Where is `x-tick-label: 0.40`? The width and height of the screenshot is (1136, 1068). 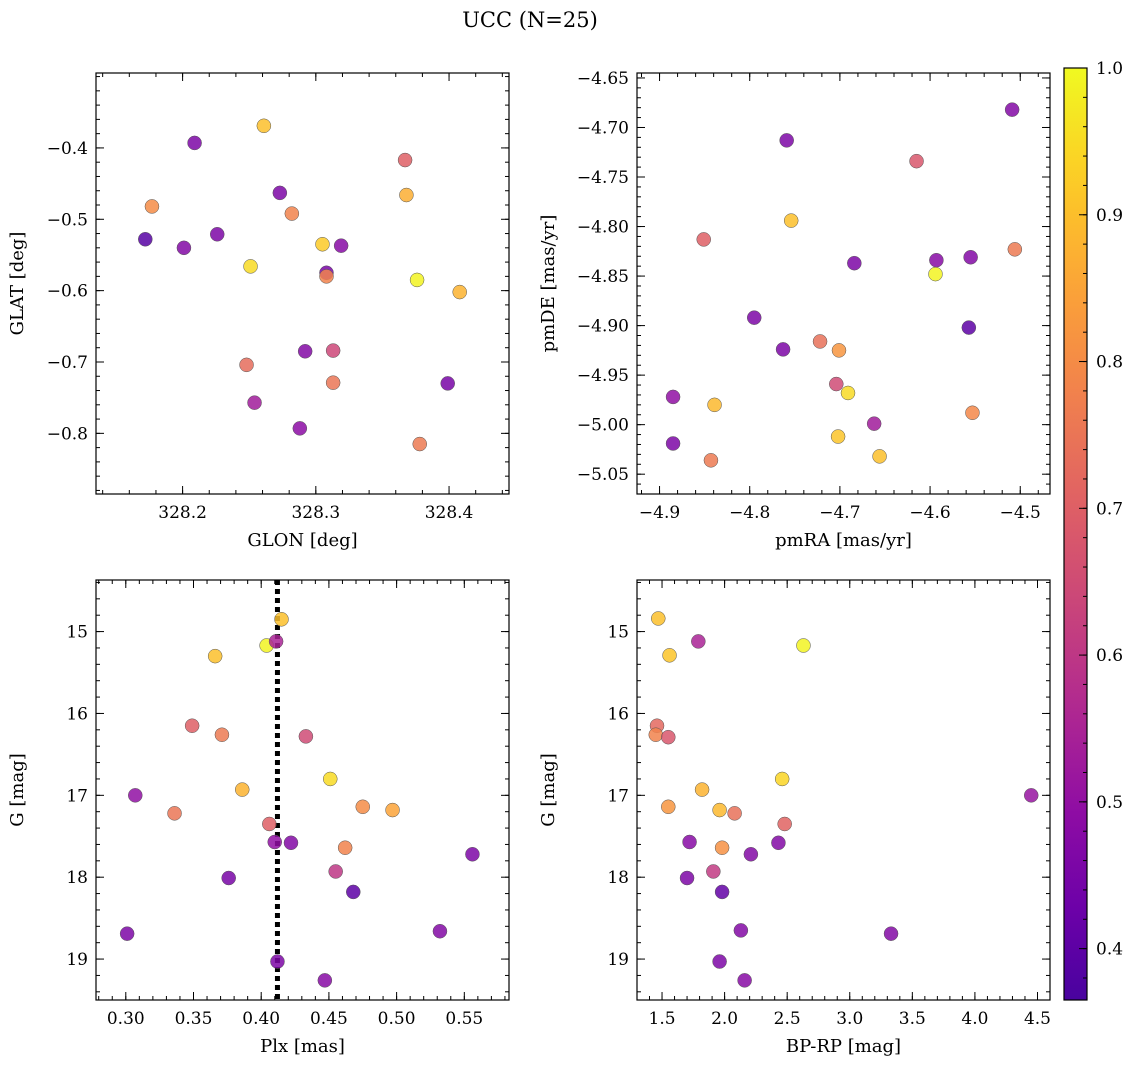
x-tick-label: 0.40 is located at coordinates (261, 1019).